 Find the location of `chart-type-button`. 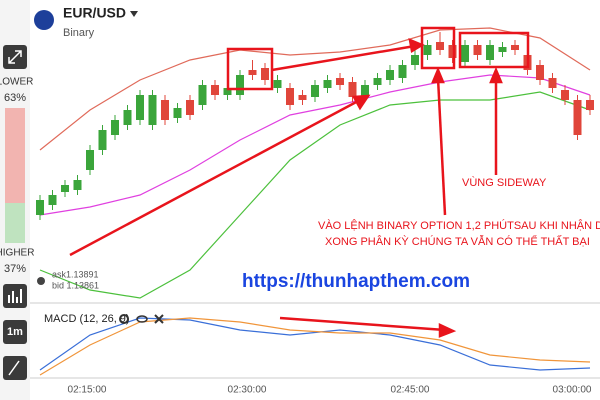

chart-type-button is located at coordinates (15, 296).